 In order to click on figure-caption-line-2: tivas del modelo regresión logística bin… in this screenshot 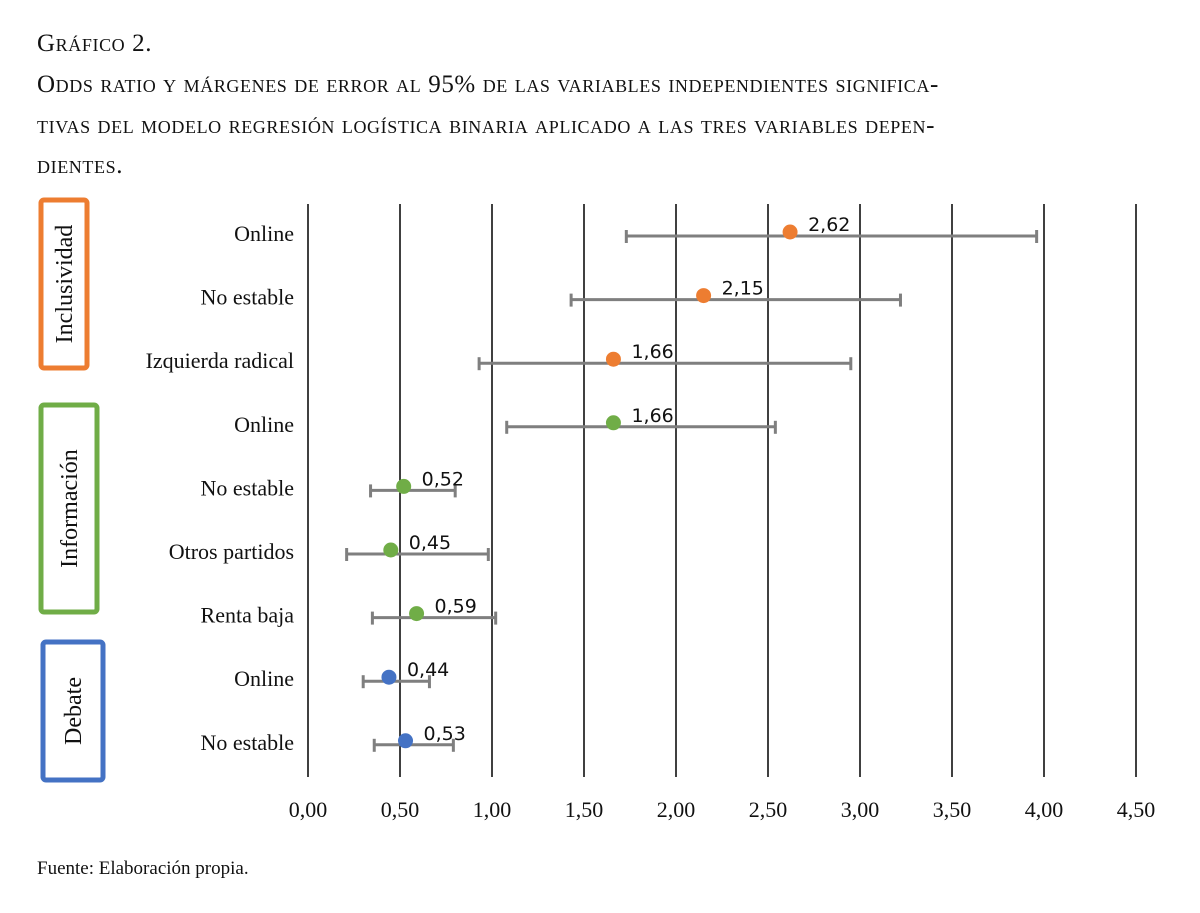, I will do `click(486, 125)`.